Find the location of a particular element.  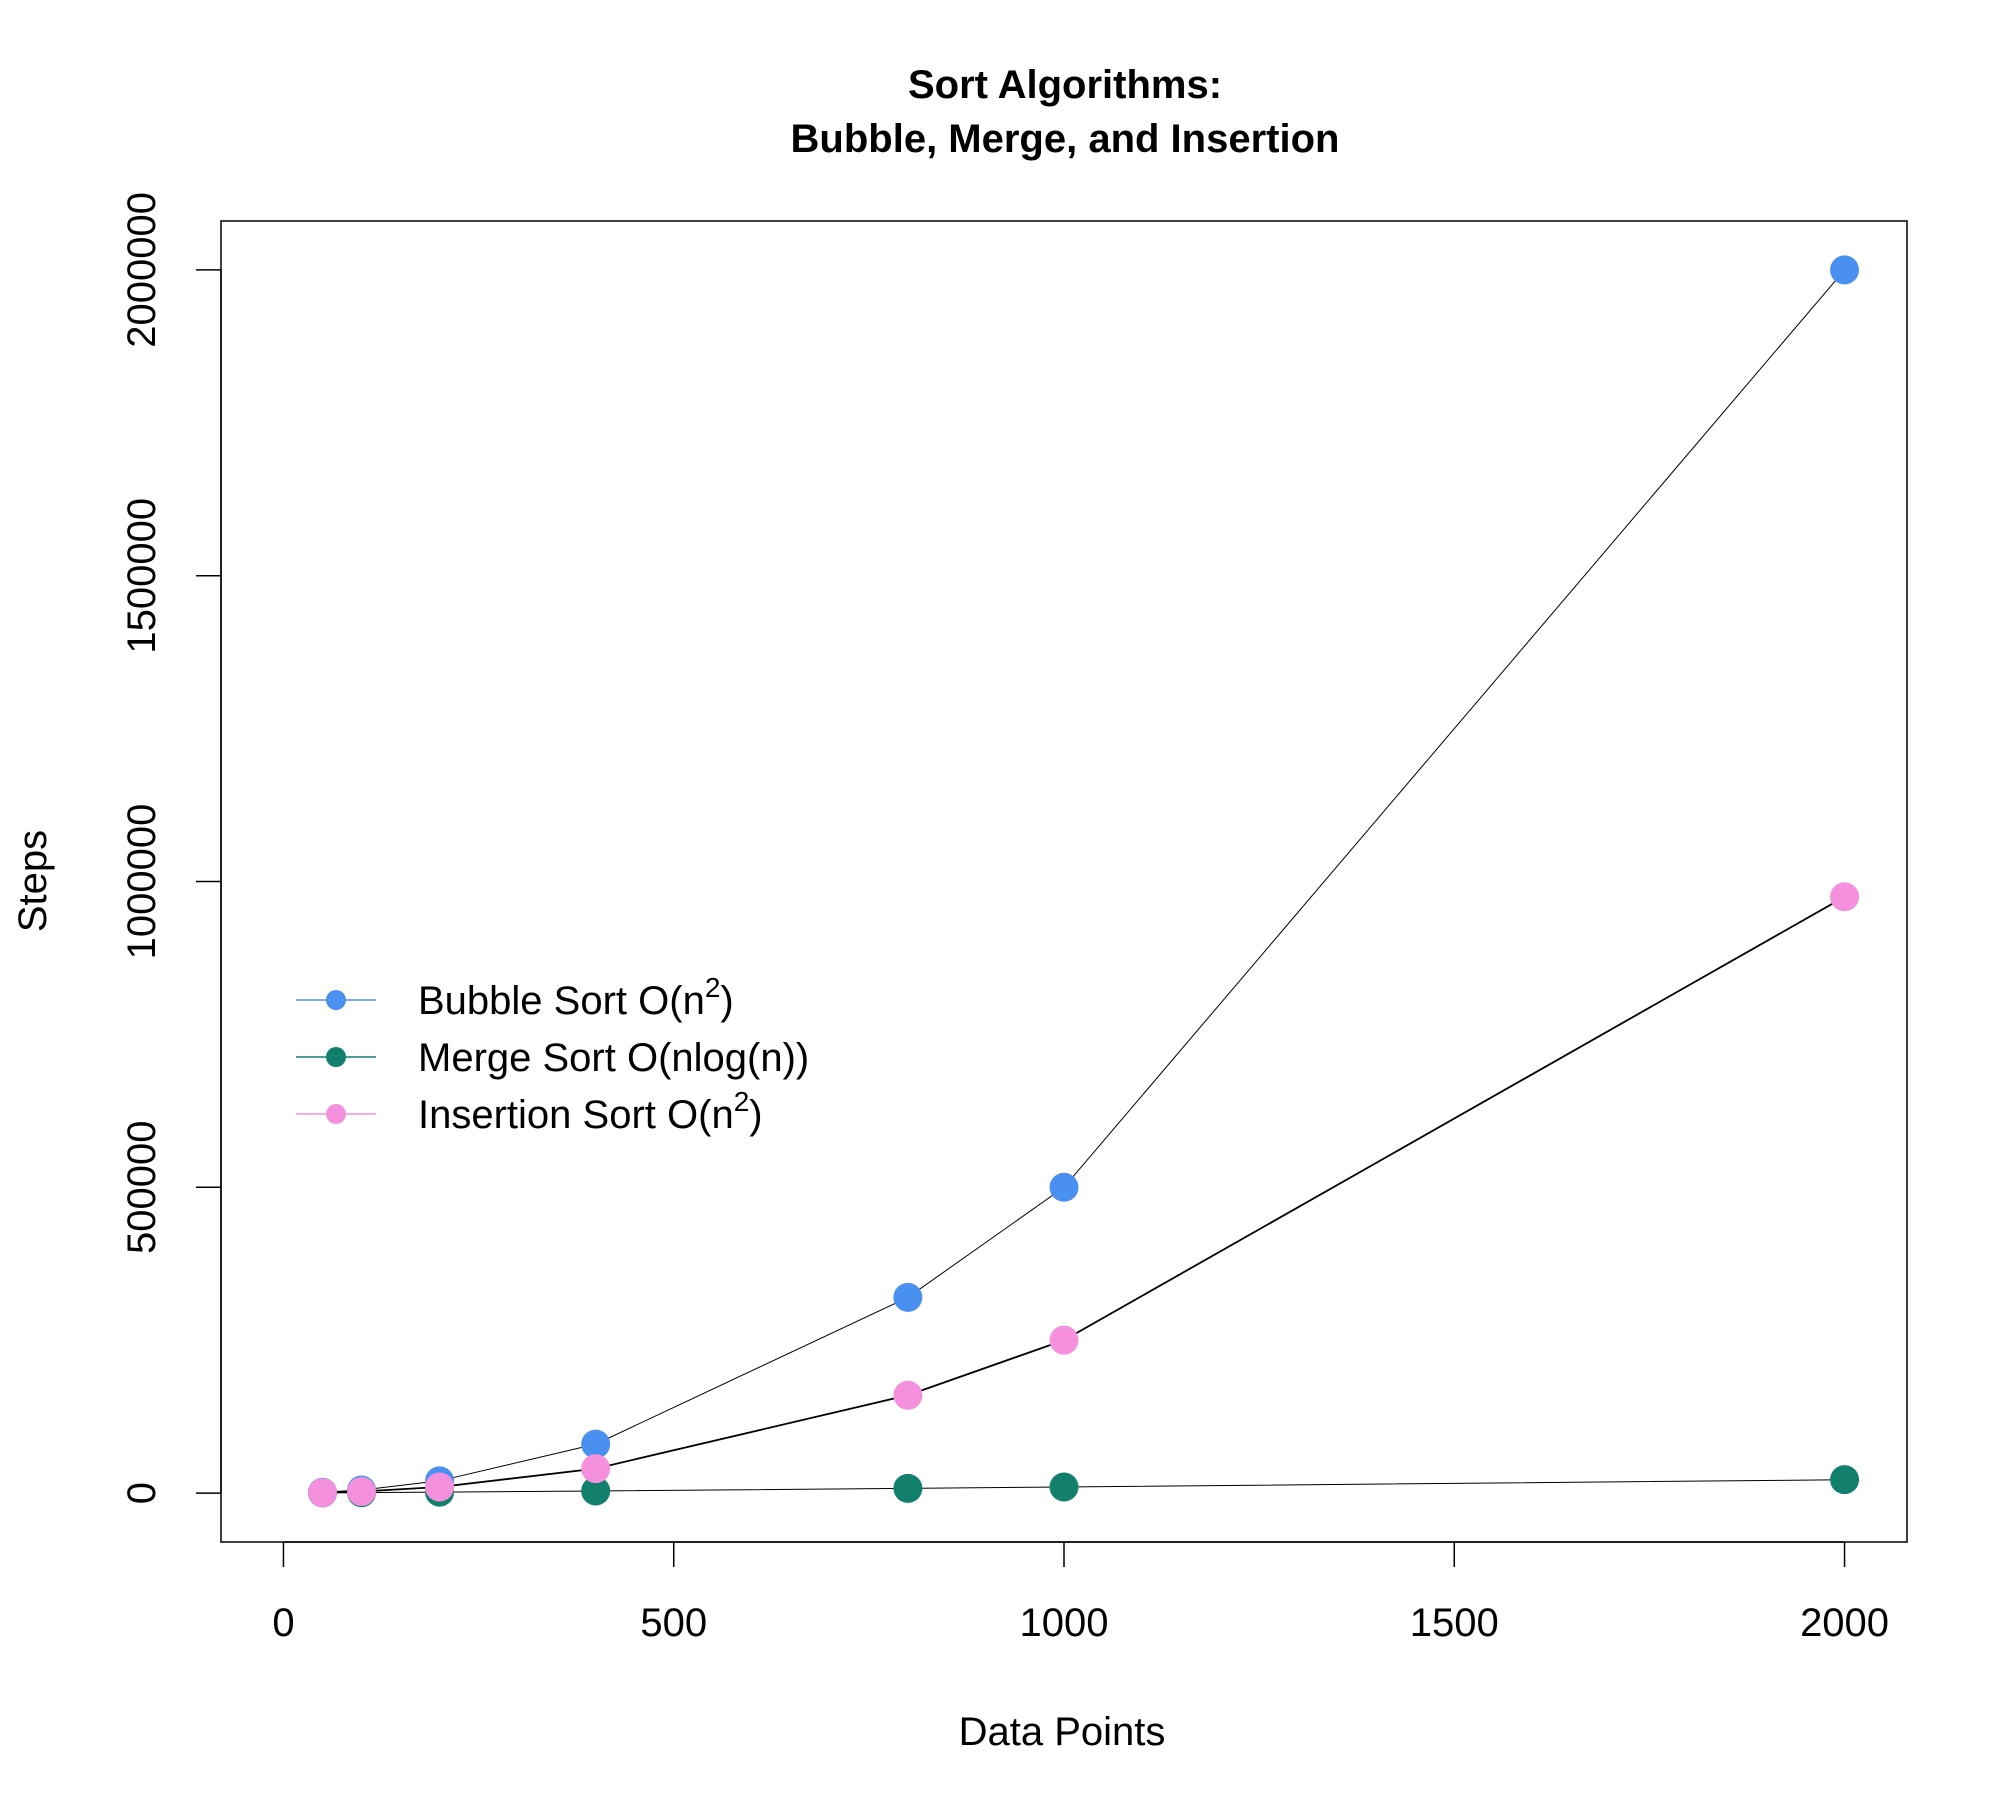

chart-title-line-2: Bubble, Merge, and Insertion is located at coordinates (1065, 139).